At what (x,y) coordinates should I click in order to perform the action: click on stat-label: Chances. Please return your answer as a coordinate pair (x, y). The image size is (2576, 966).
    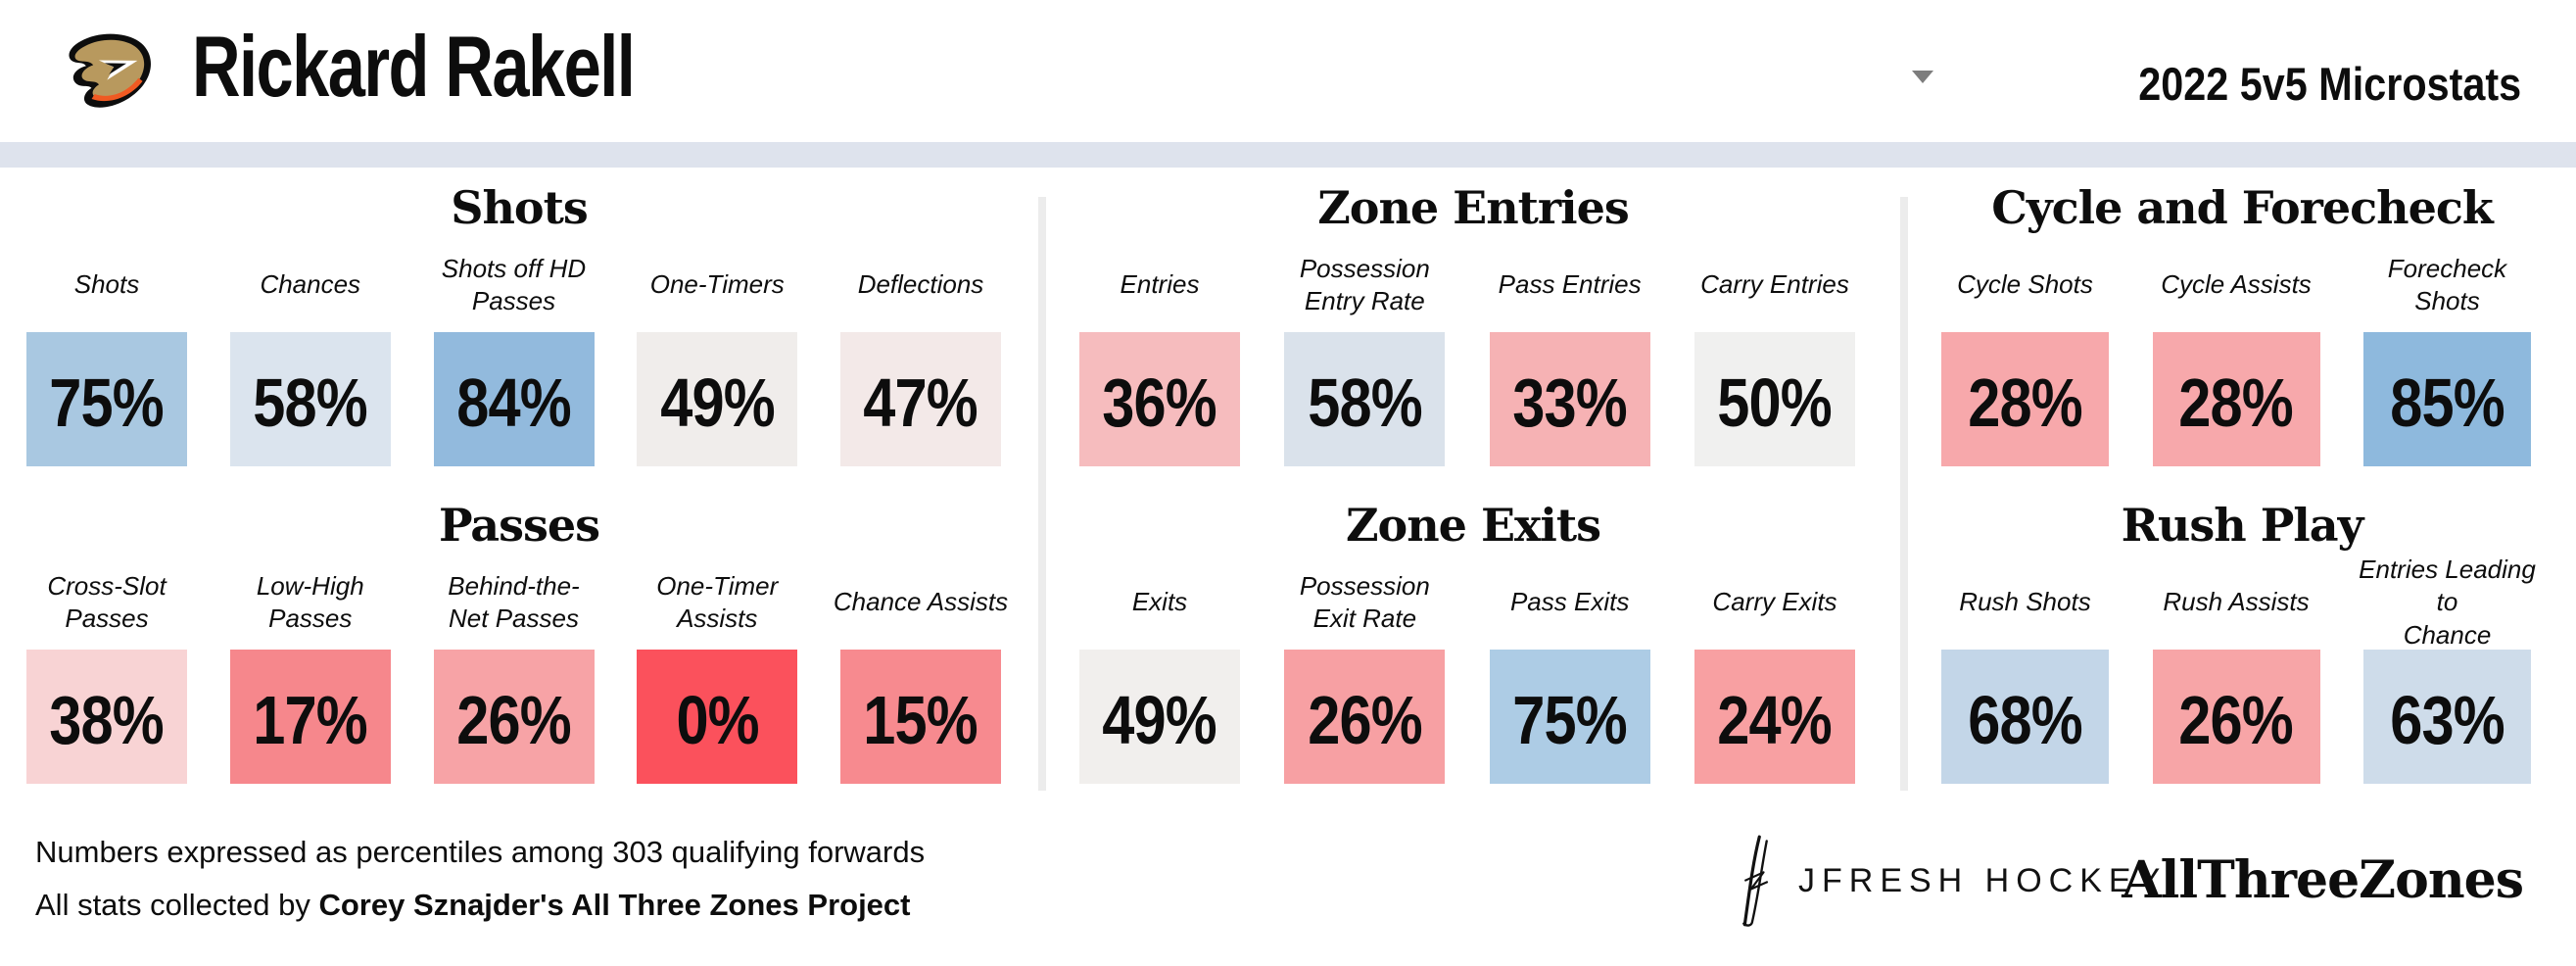
    Looking at the image, I should click on (310, 284).